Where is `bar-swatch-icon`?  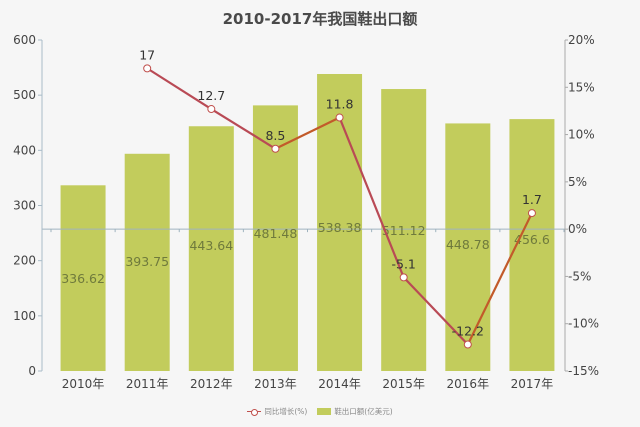 bar-swatch-icon is located at coordinates (324, 411).